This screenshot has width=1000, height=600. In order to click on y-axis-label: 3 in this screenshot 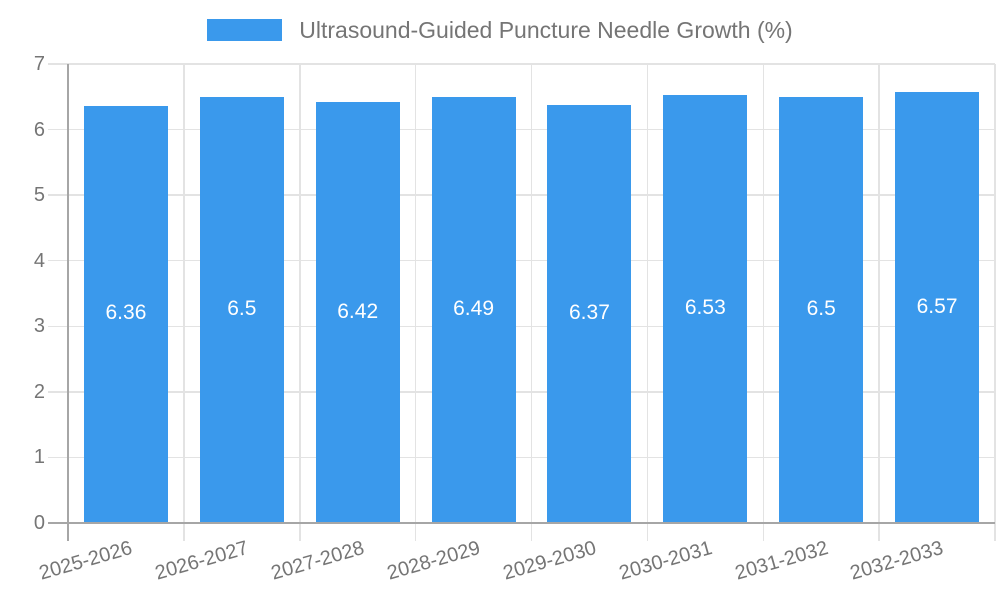, I will do `click(39, 326)`.